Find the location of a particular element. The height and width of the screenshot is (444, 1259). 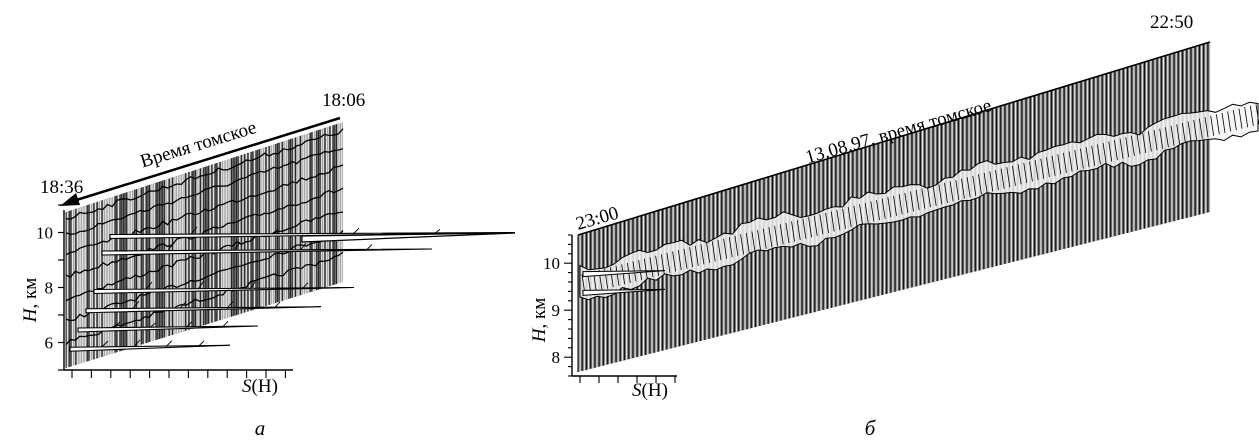

panel-a-y-tick-label: 8 is located at coordinates (49, 288).